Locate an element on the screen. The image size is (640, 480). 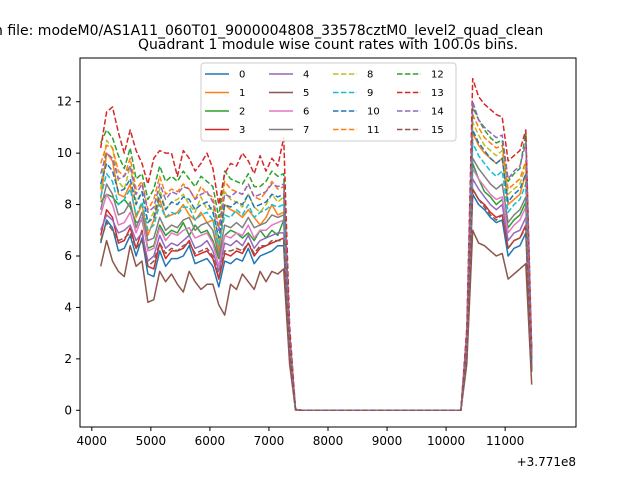
y-tick-label-0: 0 is located at coordinates (68, 410).